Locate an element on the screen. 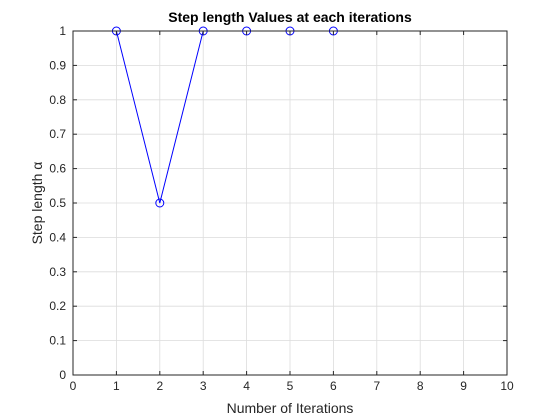 The image size is (560, 420). x-tick-label: 8 is located at coordinates (420, 386).